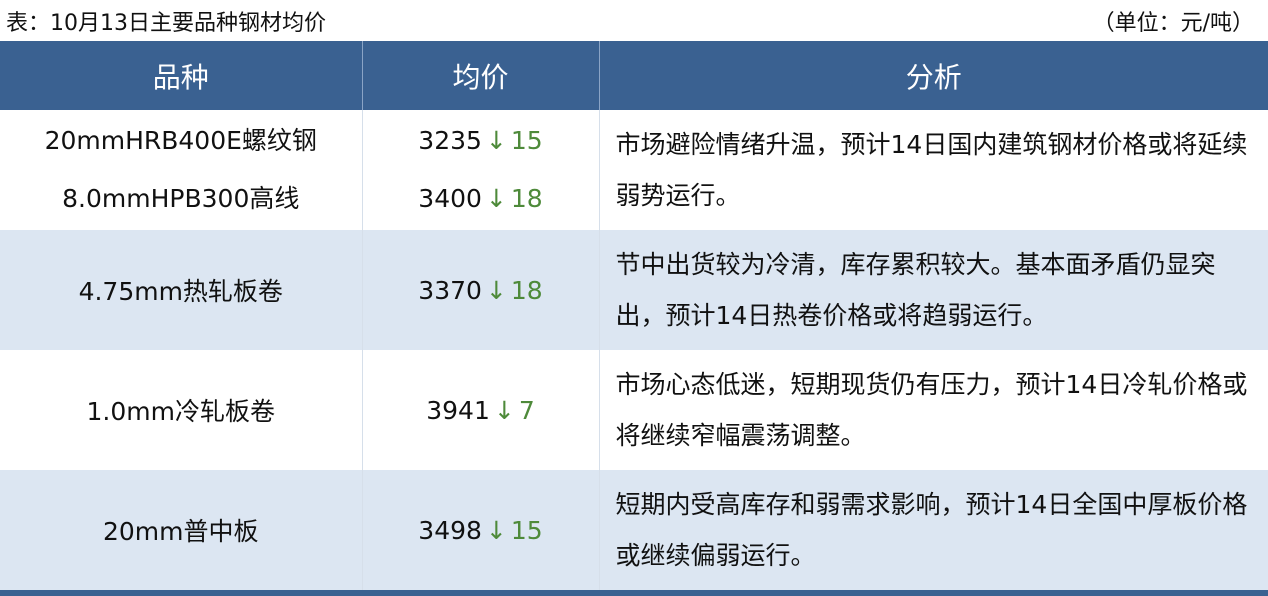 This screenshot has width=1268, height=596. I want to click on variety-cell: 20mmHRB400E螺纹钢 8.0mmHPB300高线, so click(181, 170).